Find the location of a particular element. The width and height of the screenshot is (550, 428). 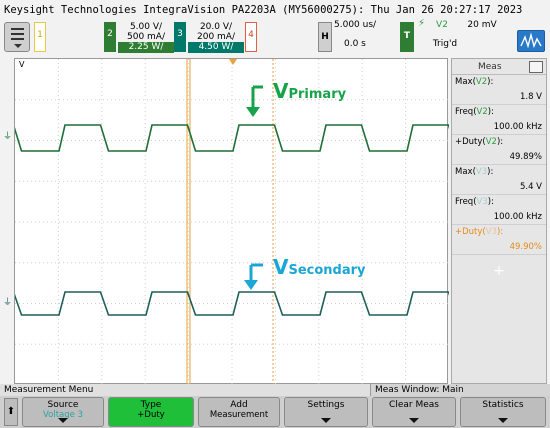

trigger-level: 20 mV is located at coordinates (482, 25).